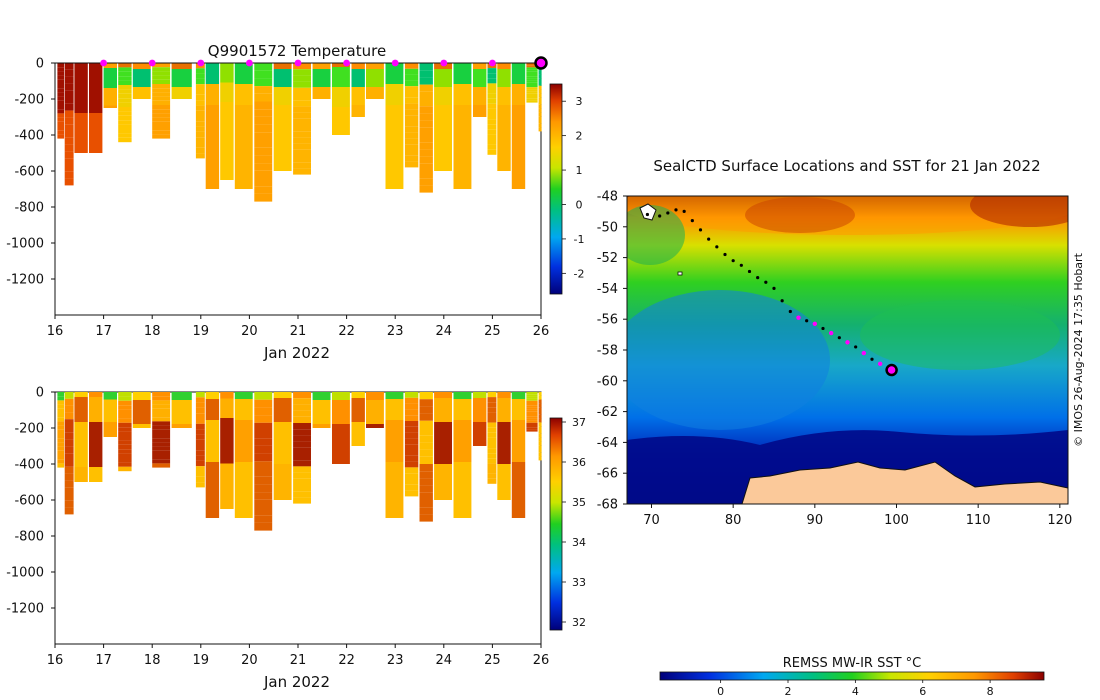 Image resolution: width=1100 pixels, height=700 pixels. I want to click on y-tick-label: -1000, so click(25, 244).